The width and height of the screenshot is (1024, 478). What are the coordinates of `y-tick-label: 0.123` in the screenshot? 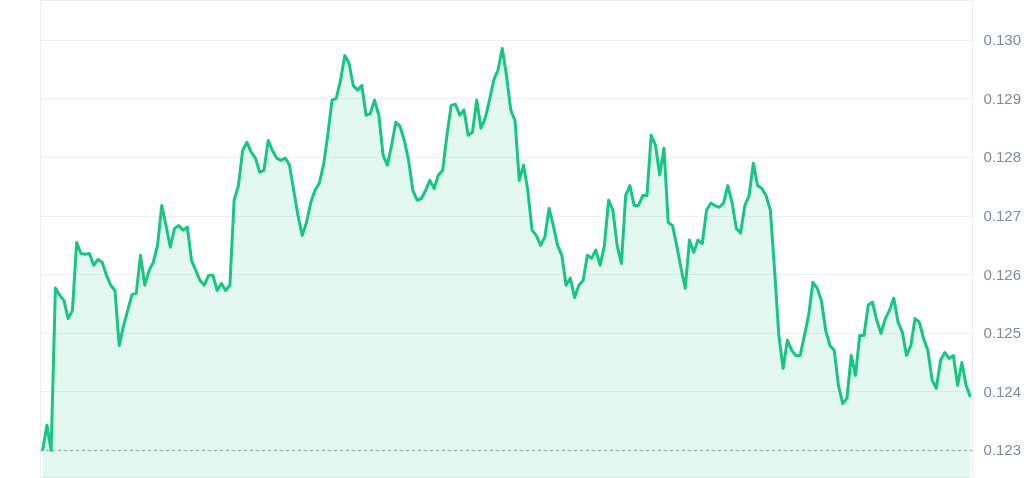 It's located at (1002, 450).